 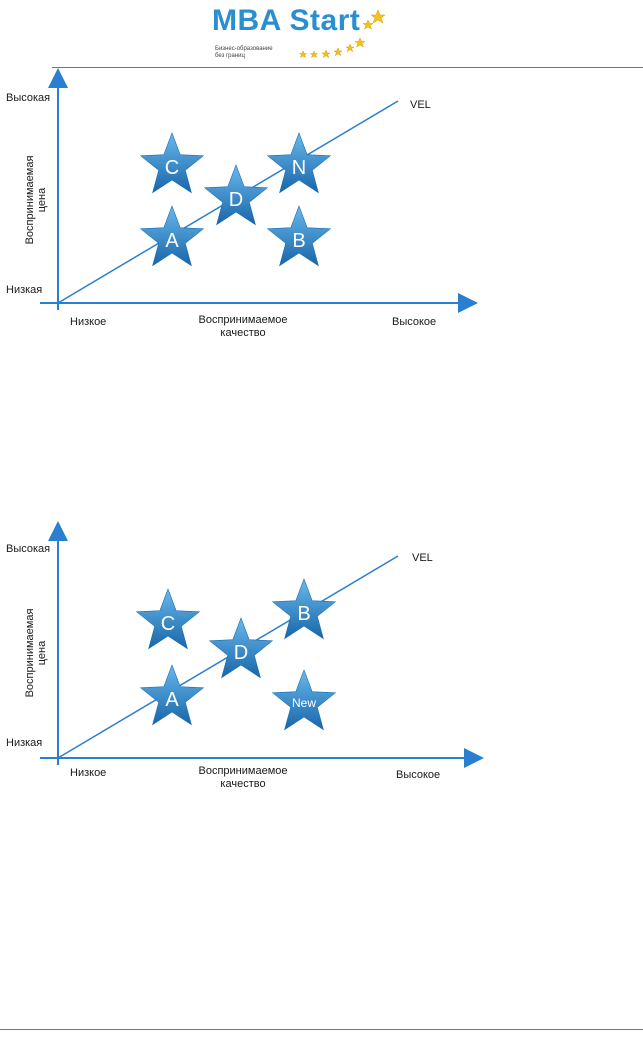 What do you see at coordinates (342, 34) in the screenshot?
I see `logo-stars-icon` at bounding box center [342, 34].